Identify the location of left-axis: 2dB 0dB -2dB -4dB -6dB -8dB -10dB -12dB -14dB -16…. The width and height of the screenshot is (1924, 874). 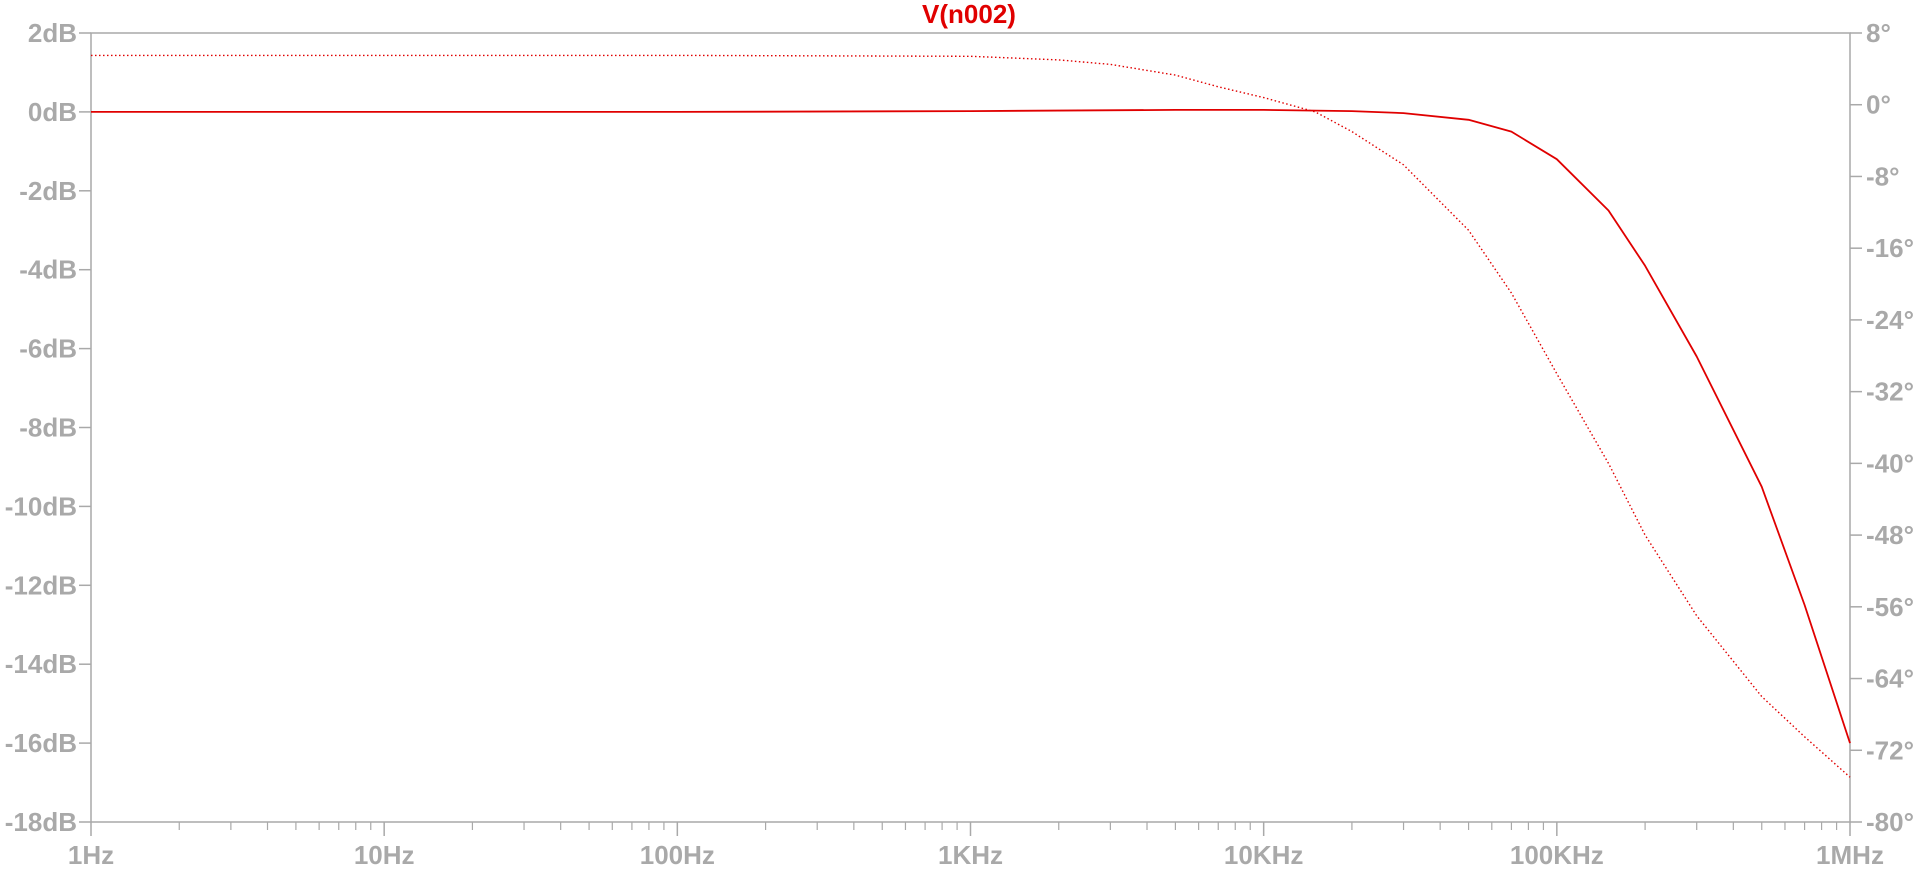
(48, 427).